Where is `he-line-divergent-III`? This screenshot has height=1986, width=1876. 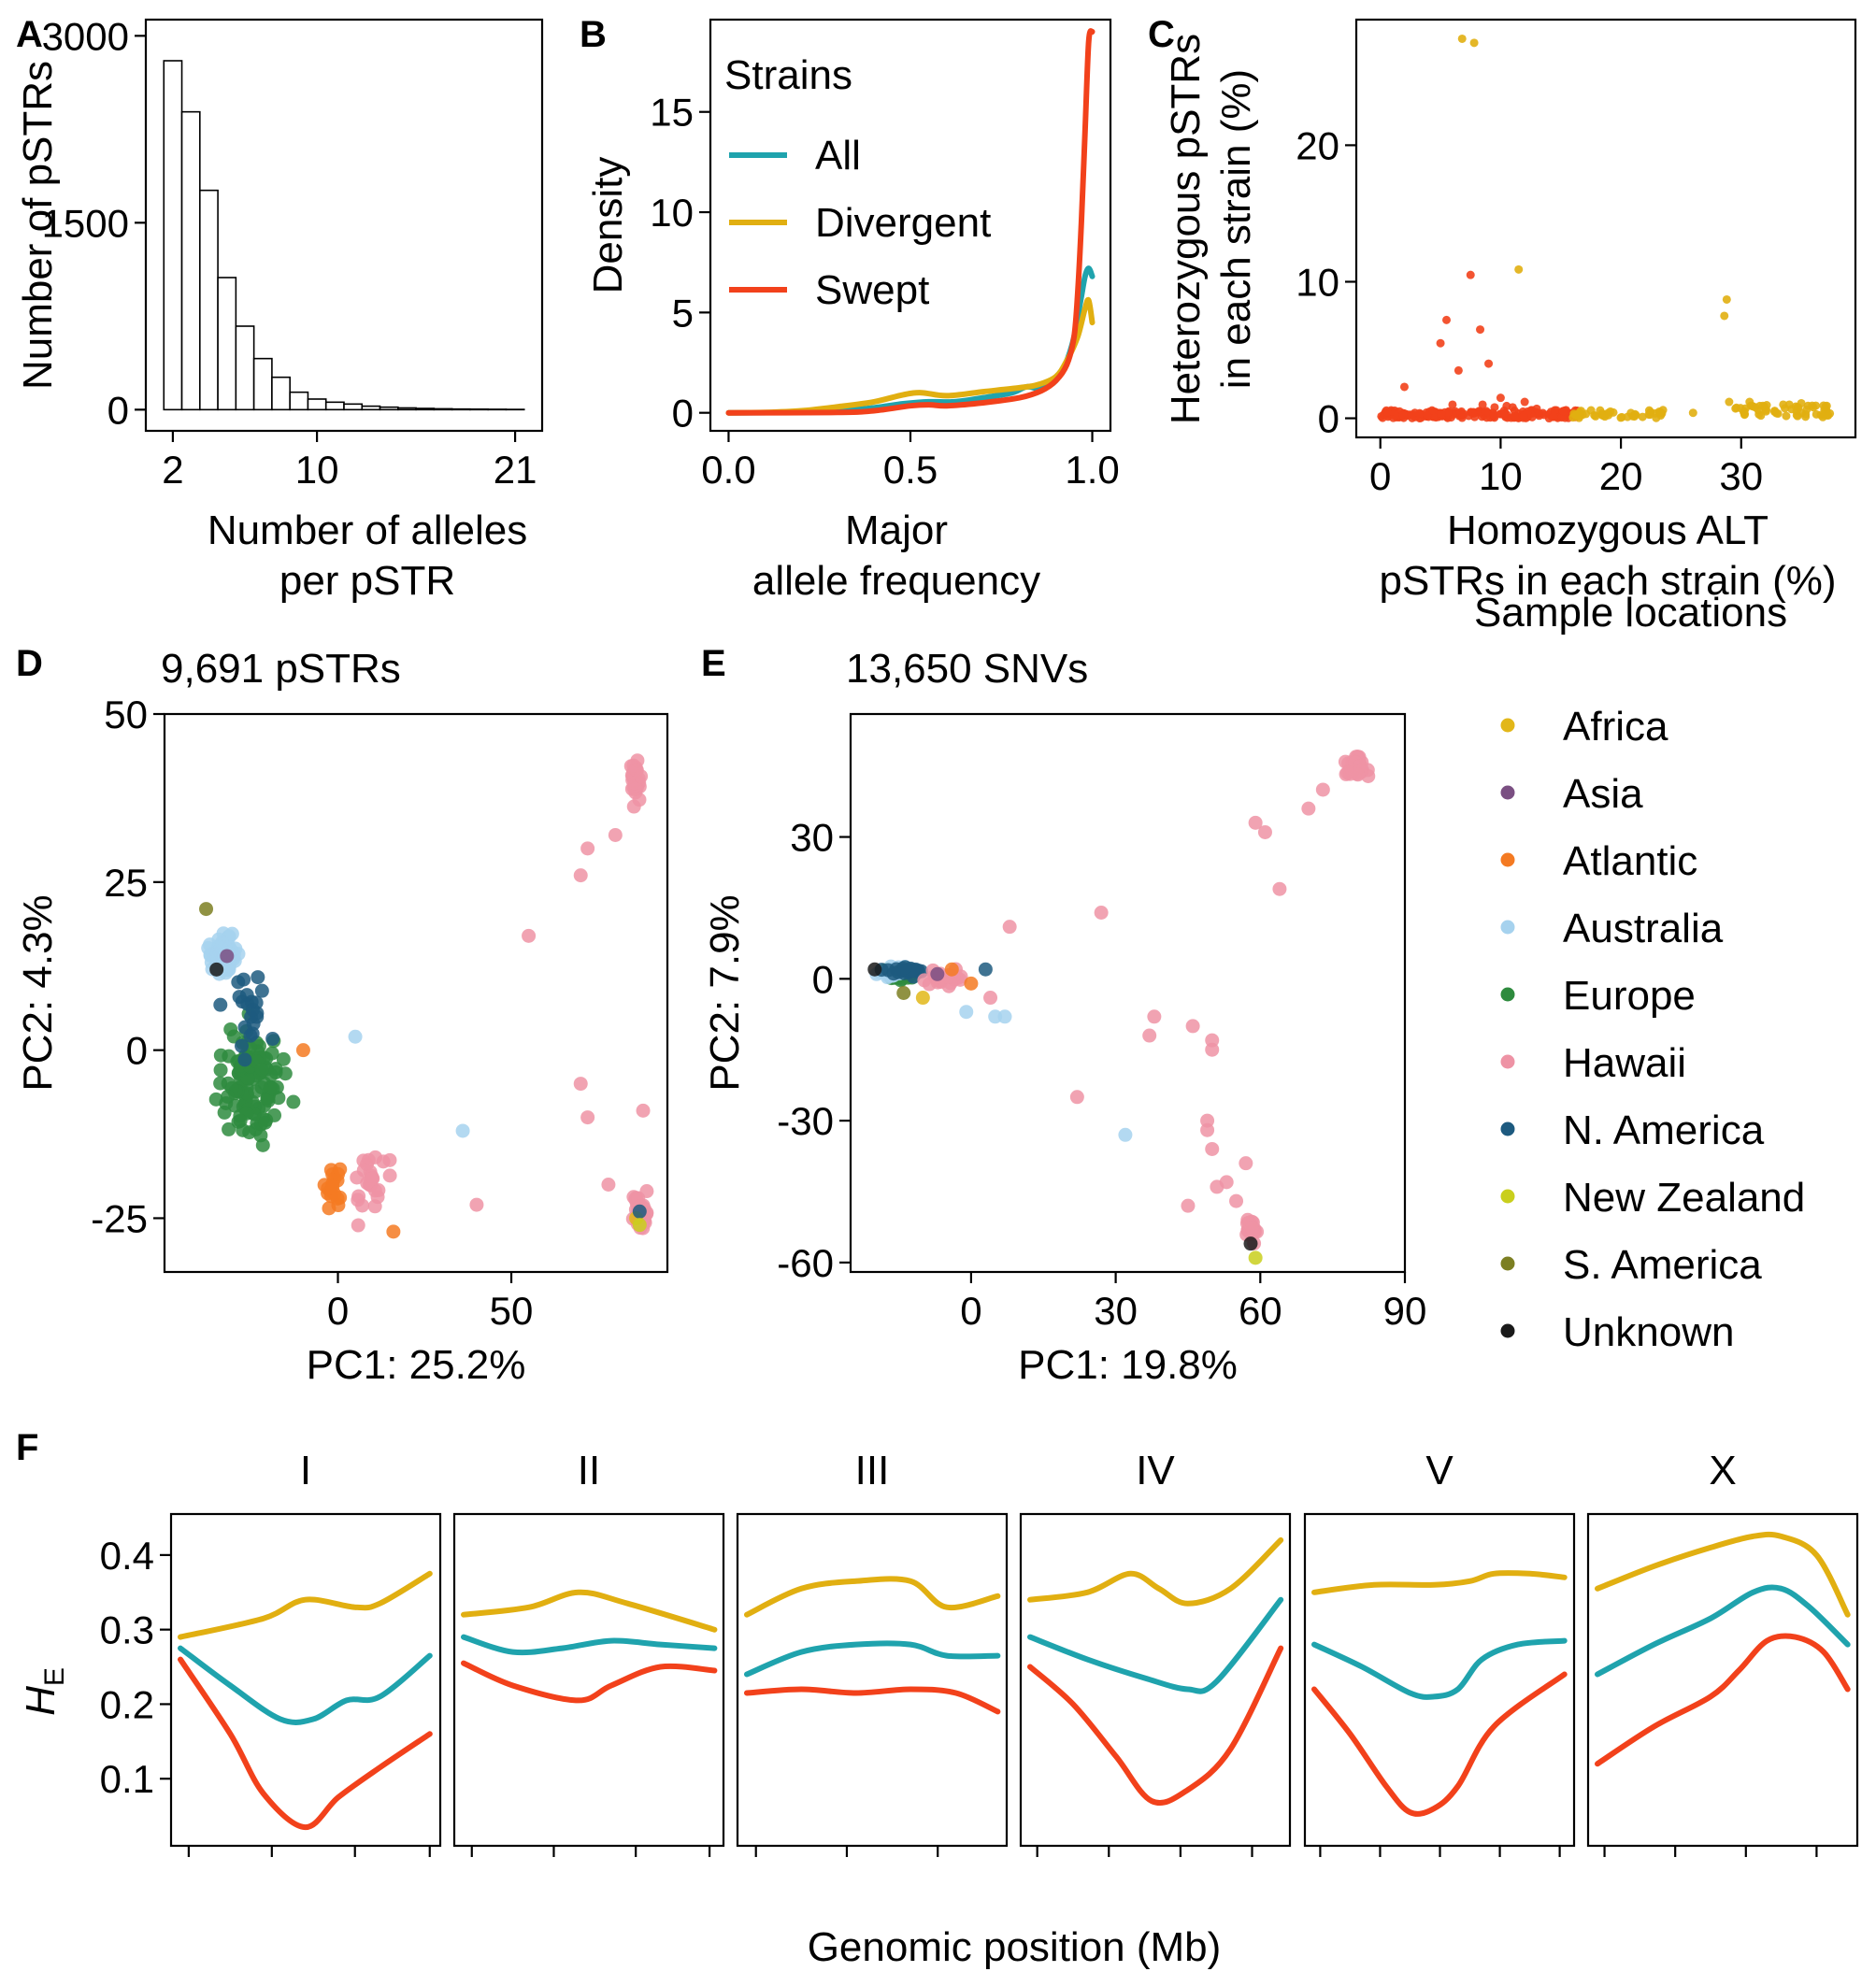 he-line-divergent-III is located at coordinates (873, 1597).